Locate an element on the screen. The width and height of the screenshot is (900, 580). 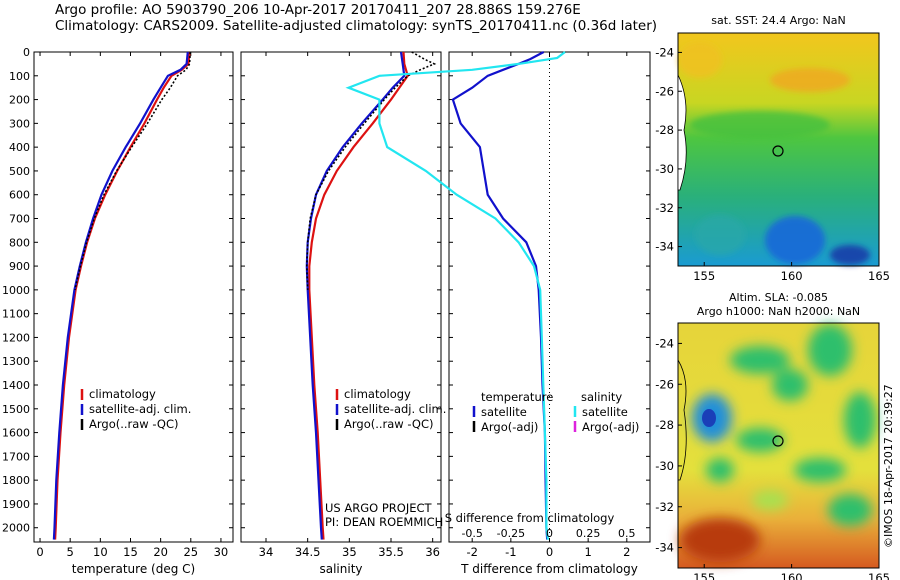
x-tick-label: -2 is located at coordinates (471, 552).